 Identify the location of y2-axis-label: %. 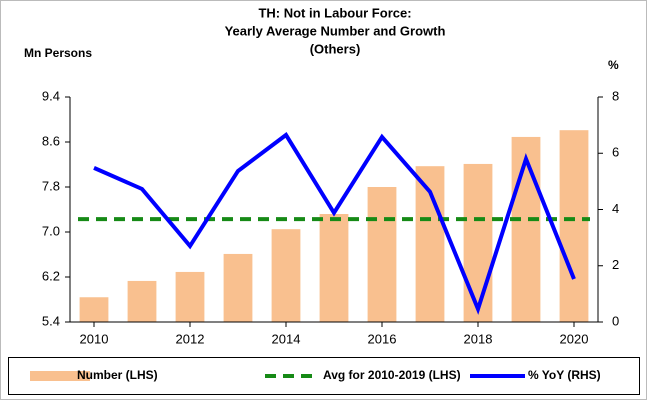
(613, 65).